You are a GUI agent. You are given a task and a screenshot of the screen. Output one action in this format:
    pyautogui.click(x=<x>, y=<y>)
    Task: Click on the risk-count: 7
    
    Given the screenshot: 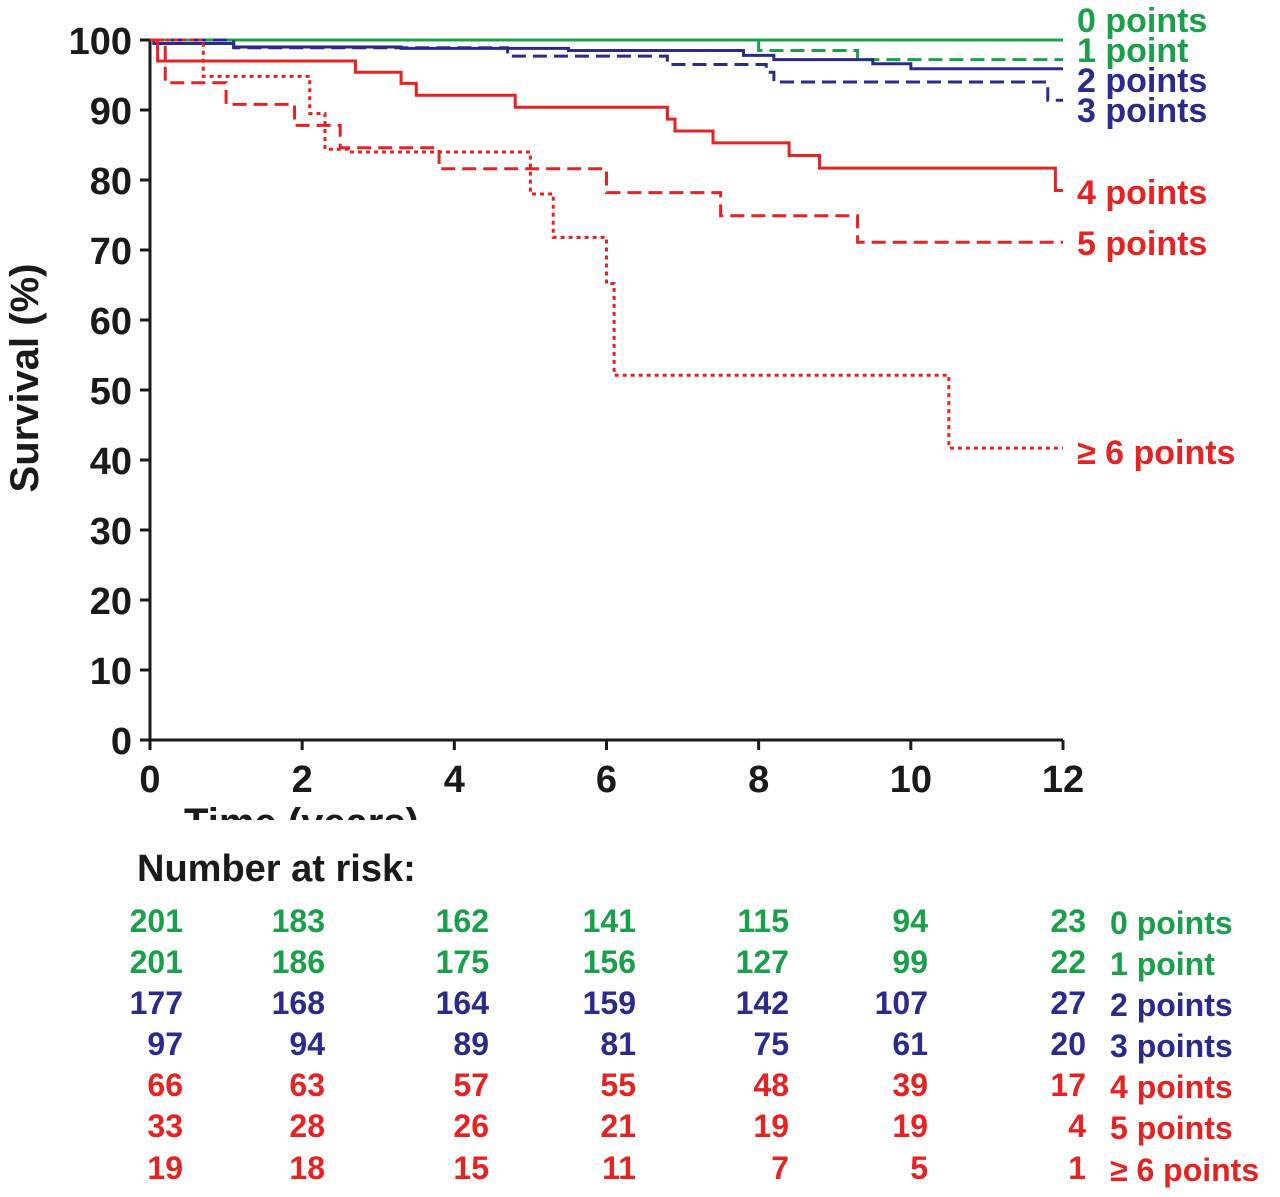 What is the action you would take?
    pyautogui.click(x=780, y=1168)
    